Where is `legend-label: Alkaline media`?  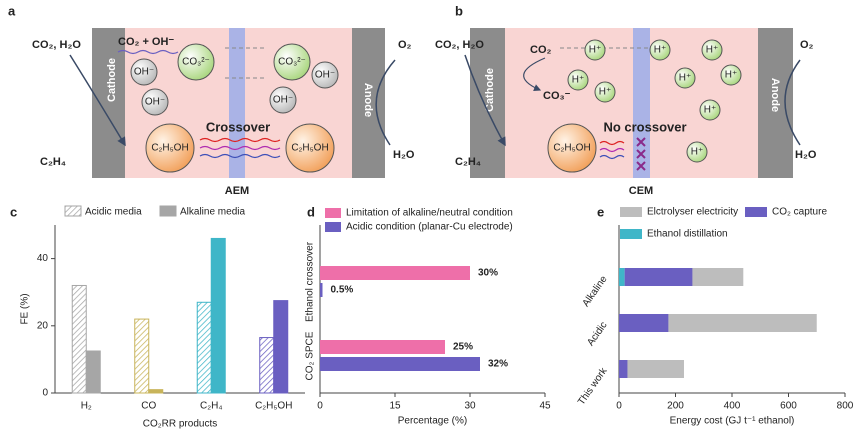 legend-label: Alkaline media is located at coordinates (212, 212).